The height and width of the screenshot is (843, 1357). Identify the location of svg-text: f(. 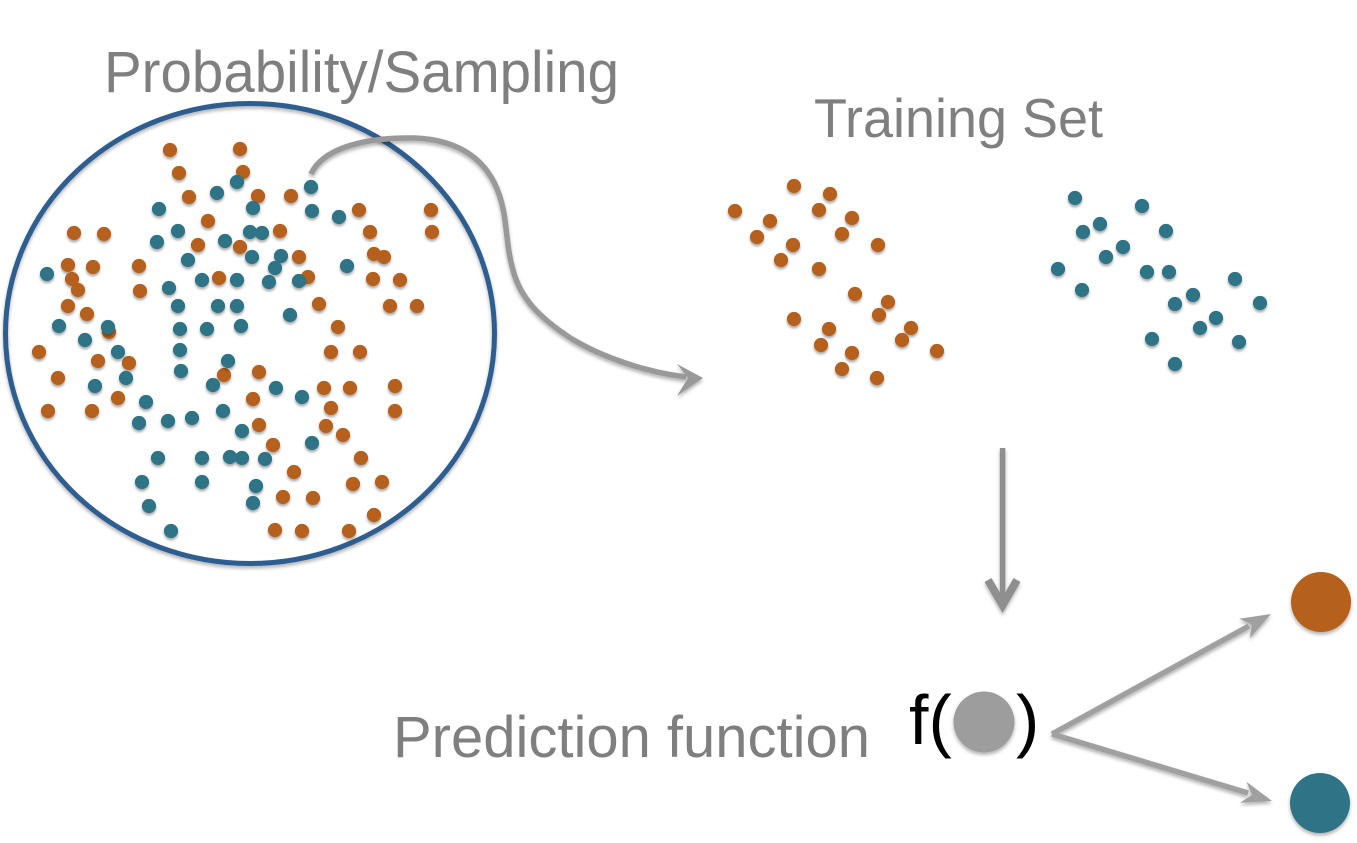
(930, 720).